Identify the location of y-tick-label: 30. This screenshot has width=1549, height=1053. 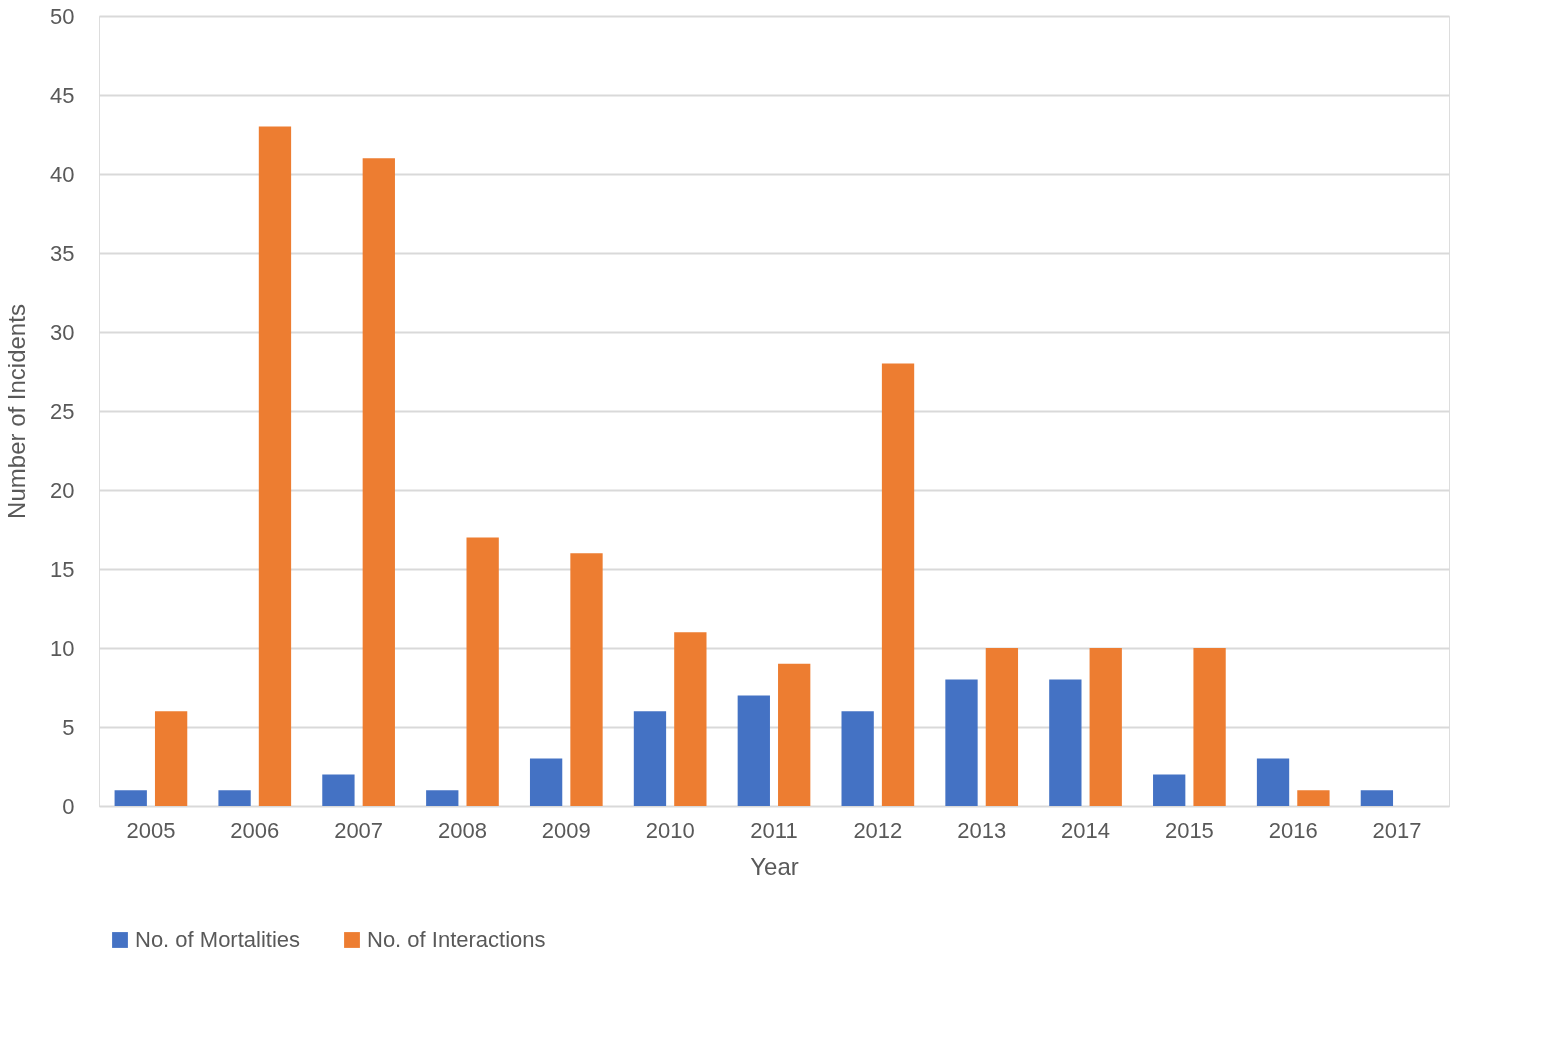
(62, 332).